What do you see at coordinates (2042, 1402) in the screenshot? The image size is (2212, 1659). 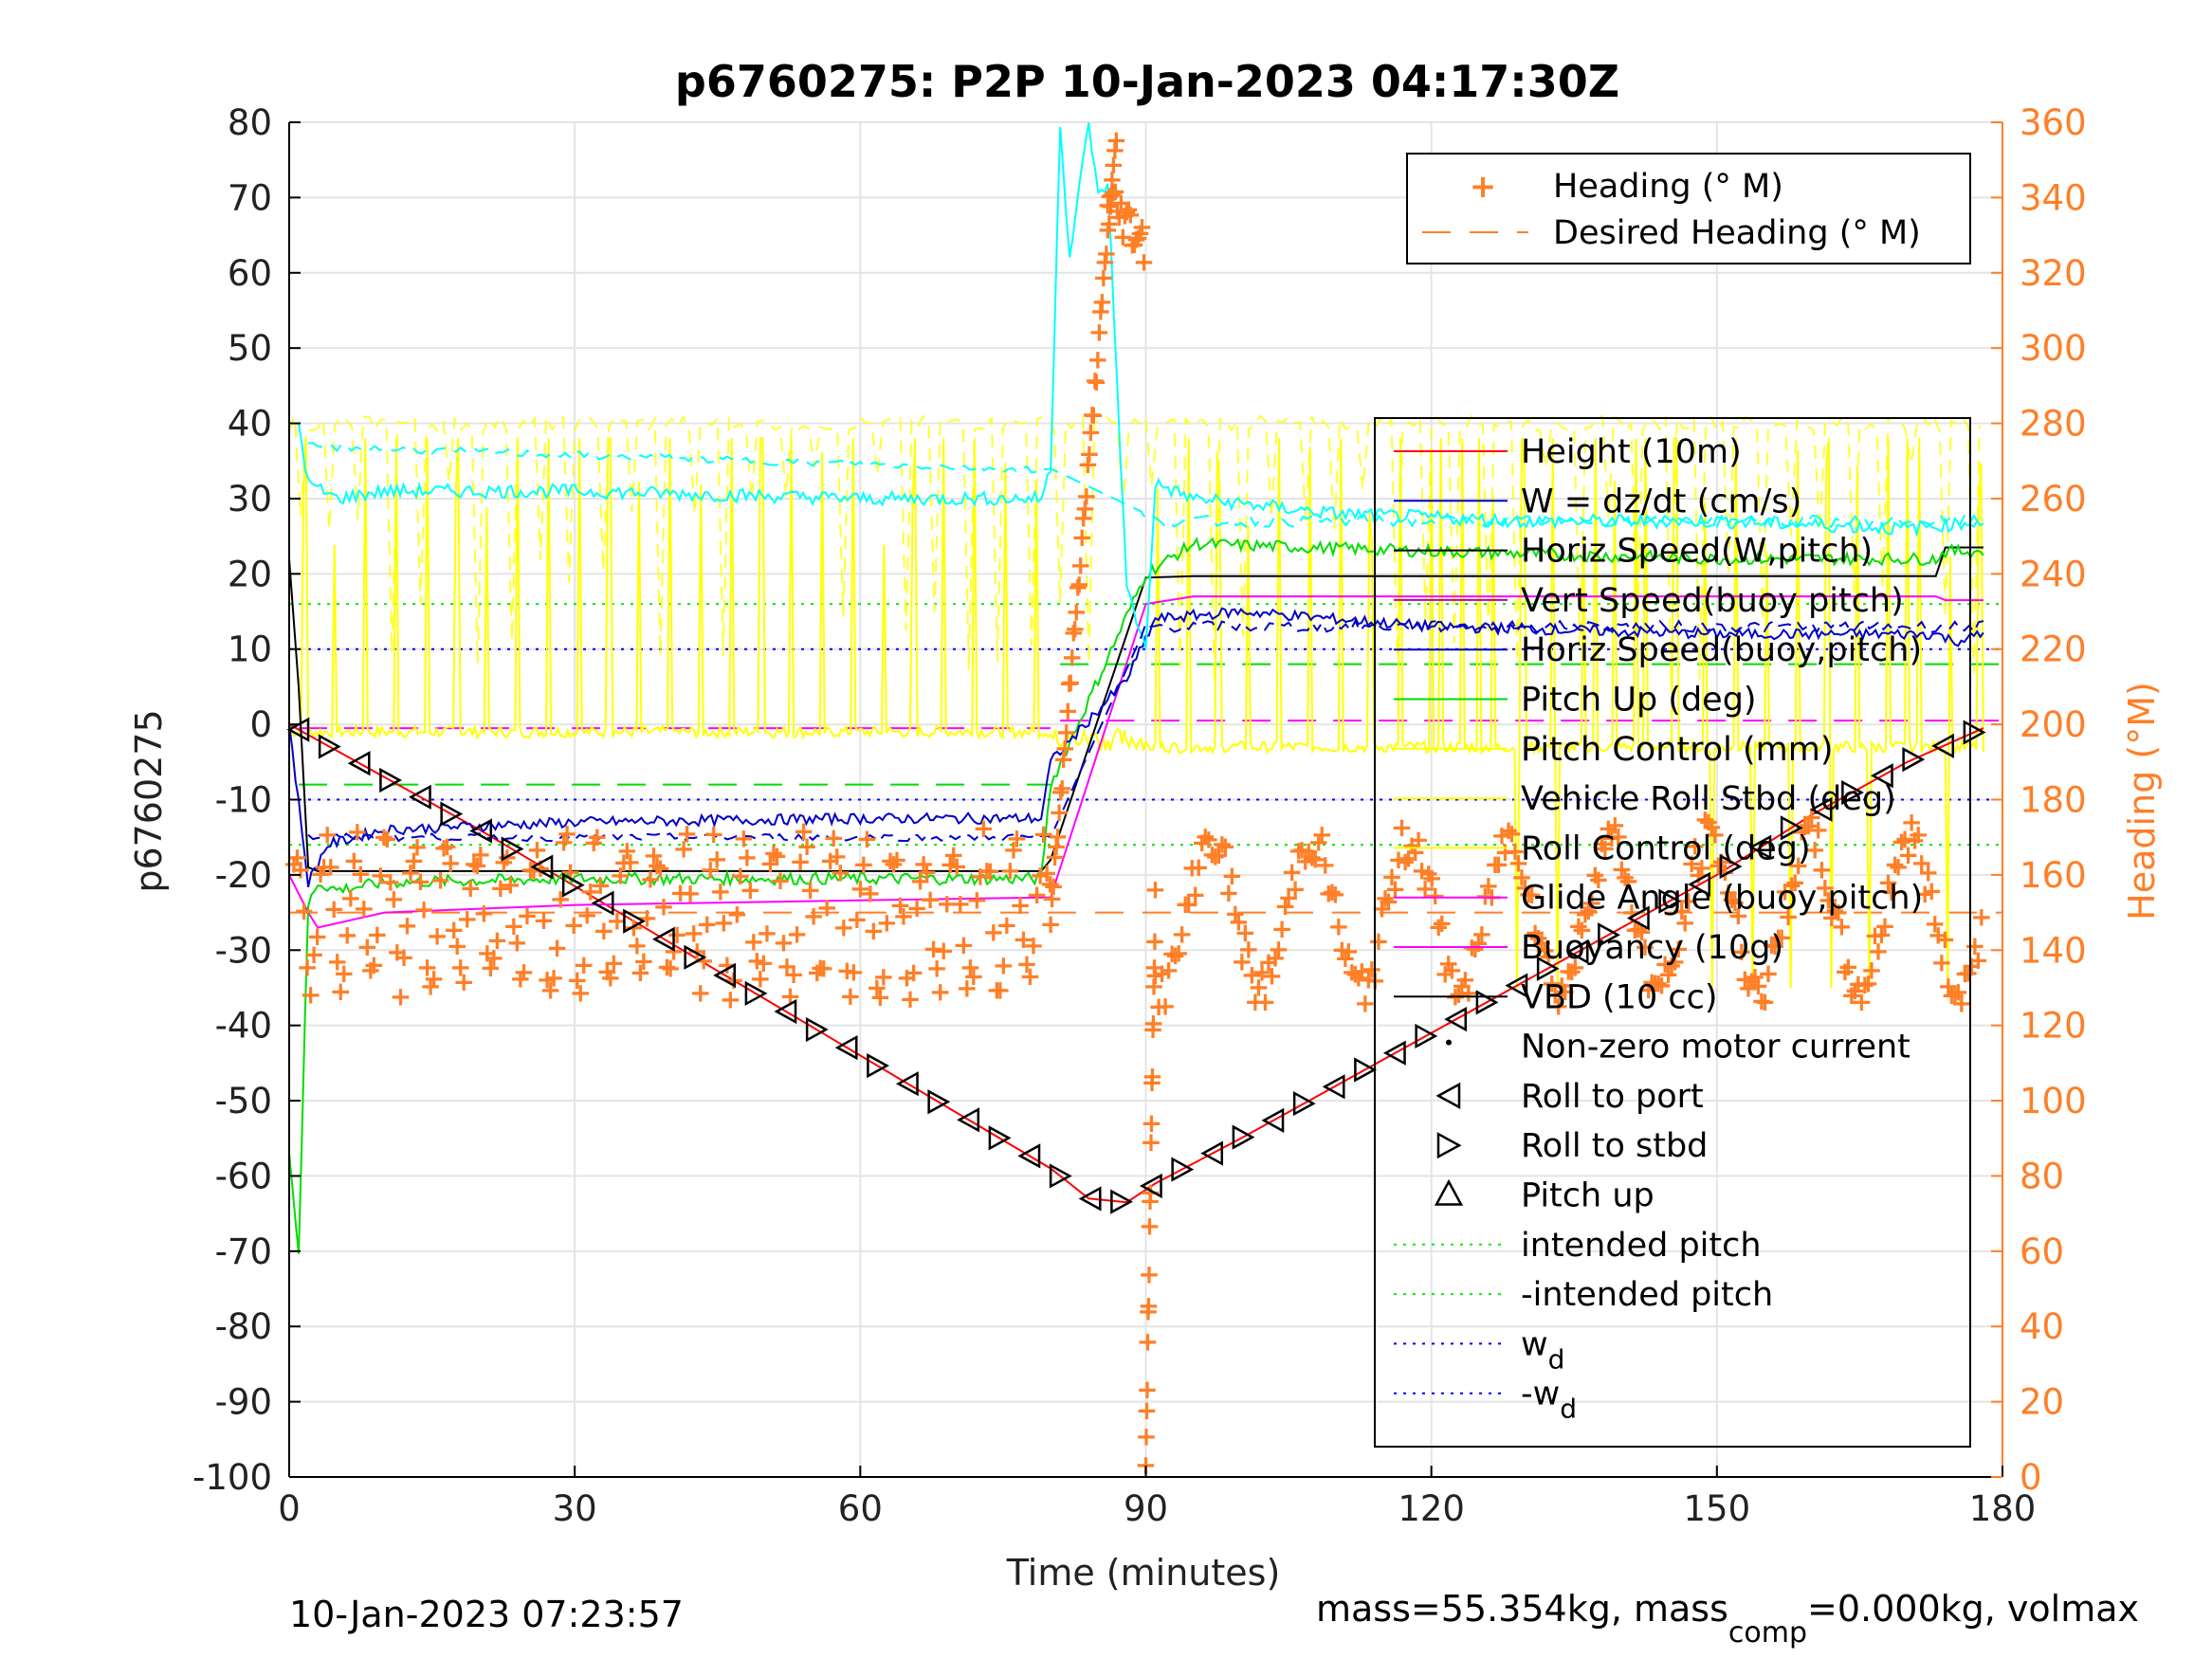 I see `y2-tick-label: 20` at bounding box center [2042, 1402].